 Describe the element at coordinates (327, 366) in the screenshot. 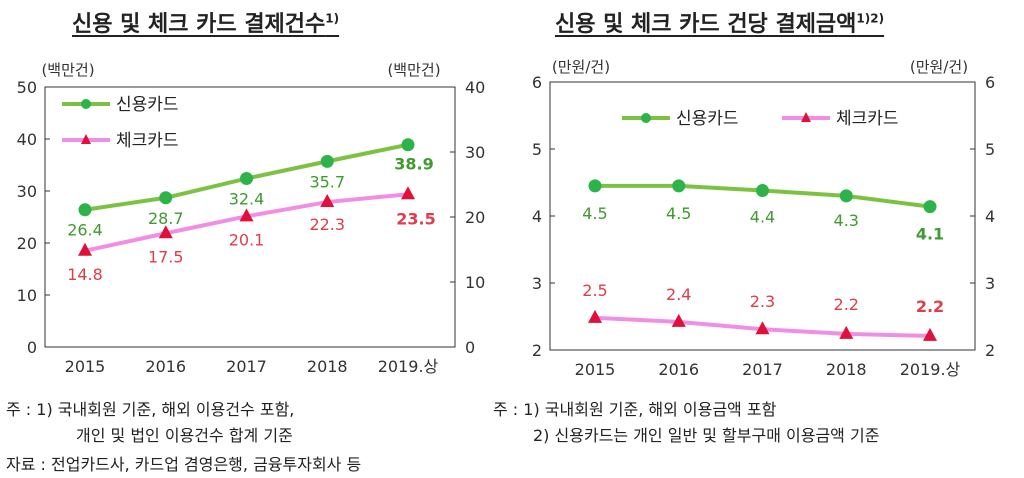

I see `chart1-x-tick-label: 2018` at that location.